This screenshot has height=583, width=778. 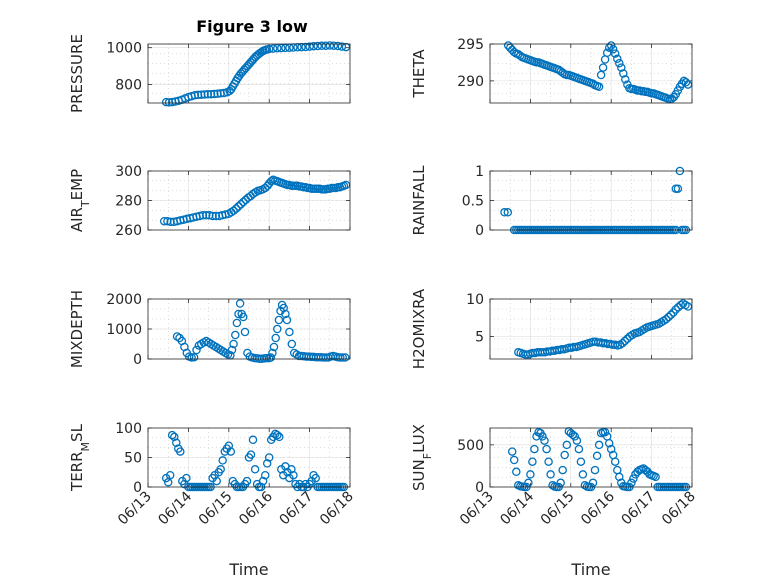 I want to click on y-axis-label: MIXDEPTH, so click(x=77, y=329).